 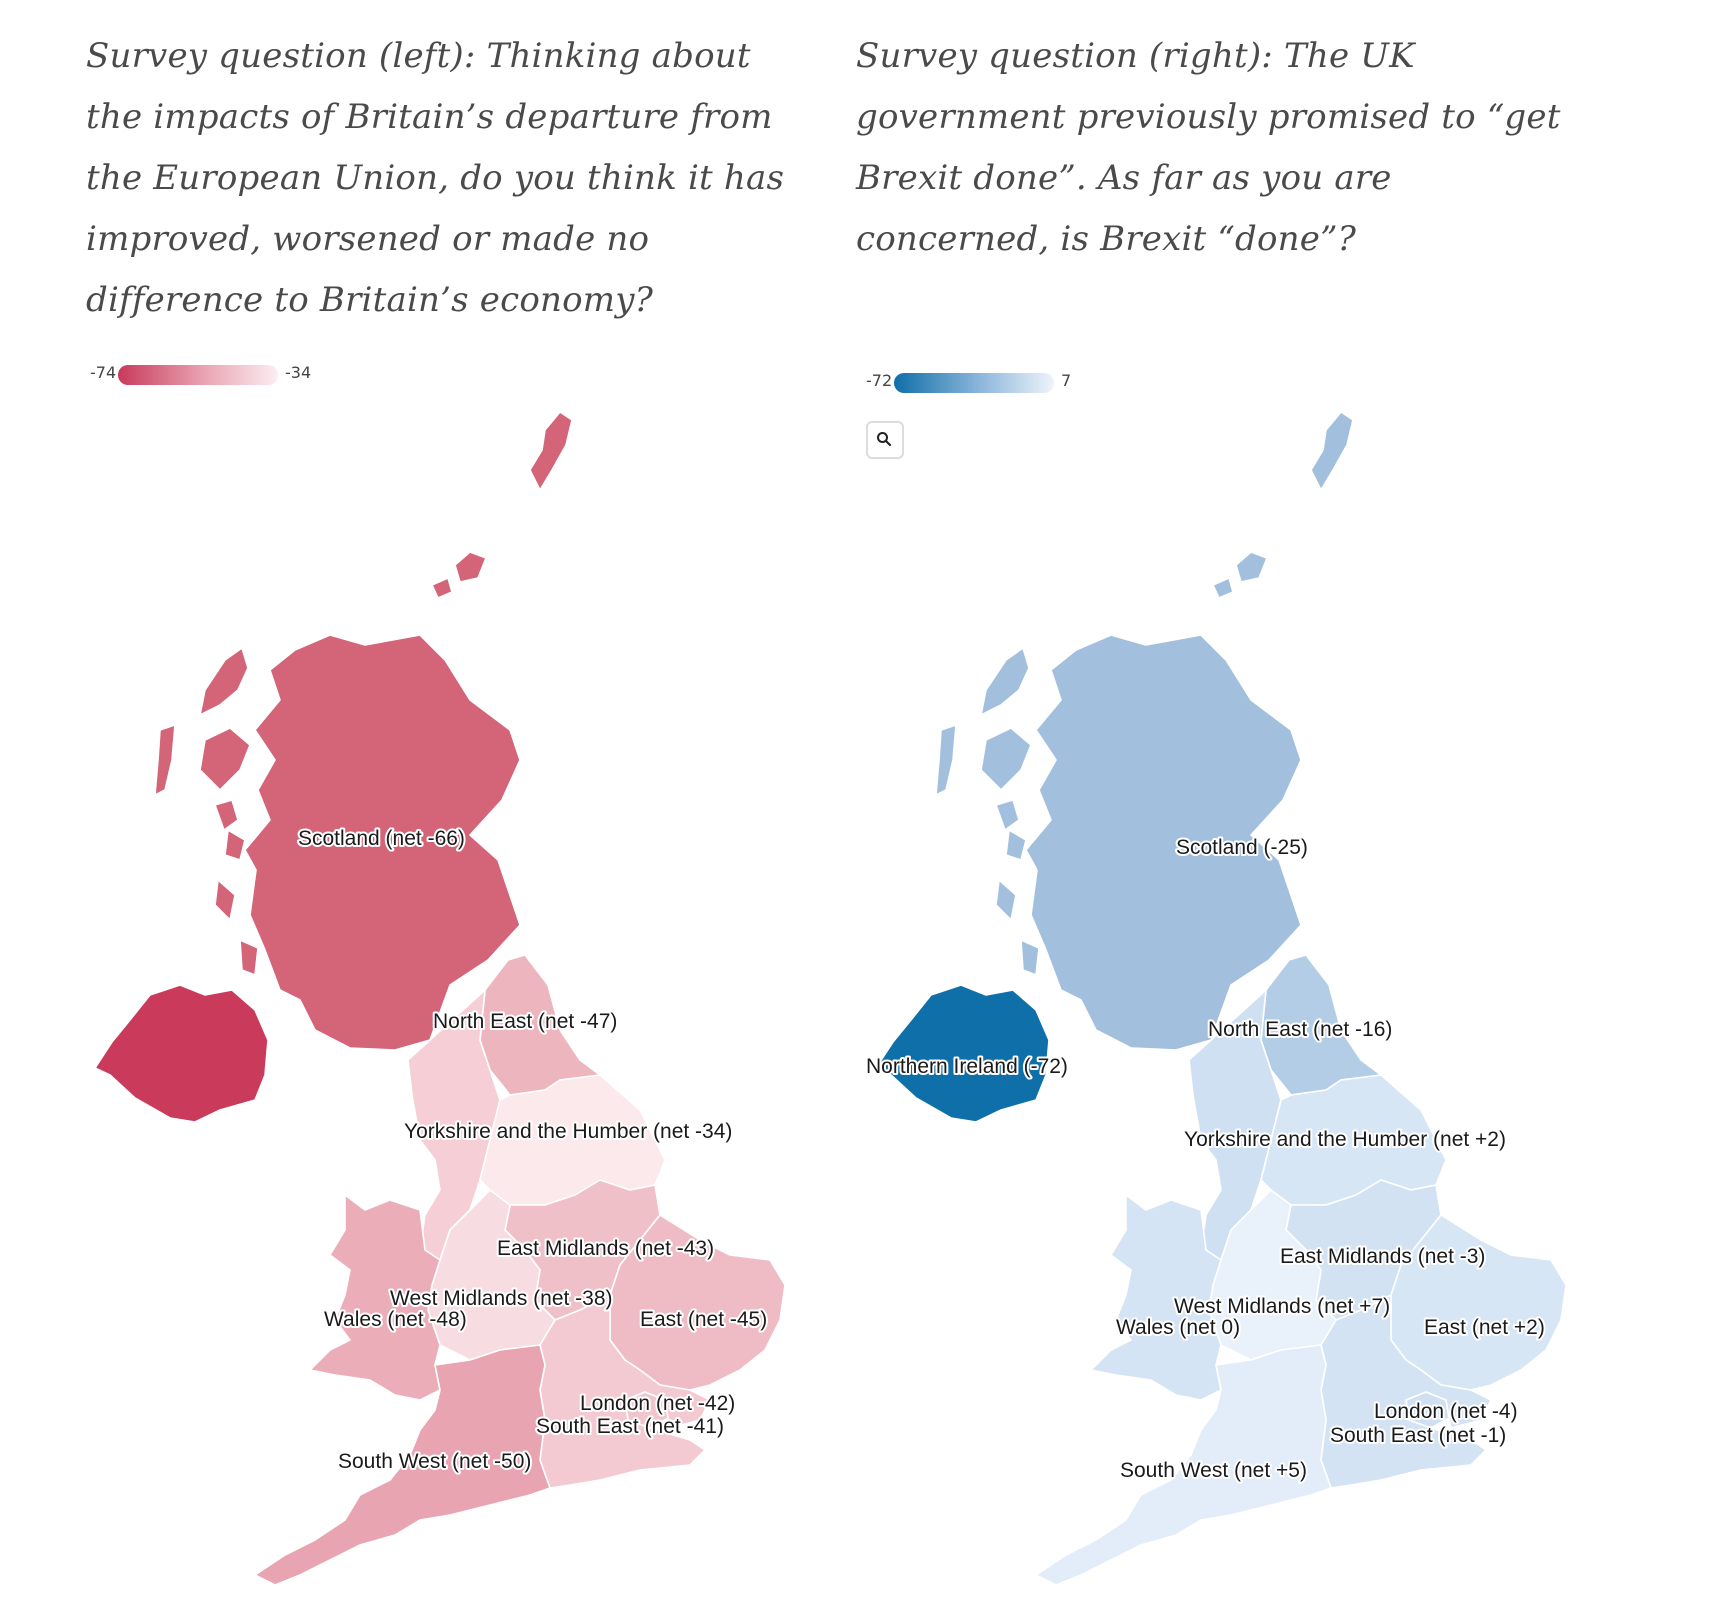 I want to click on region-label-yorkshire: Yorkshire and the Humber (net +2), so click(x=1345, y=1139).